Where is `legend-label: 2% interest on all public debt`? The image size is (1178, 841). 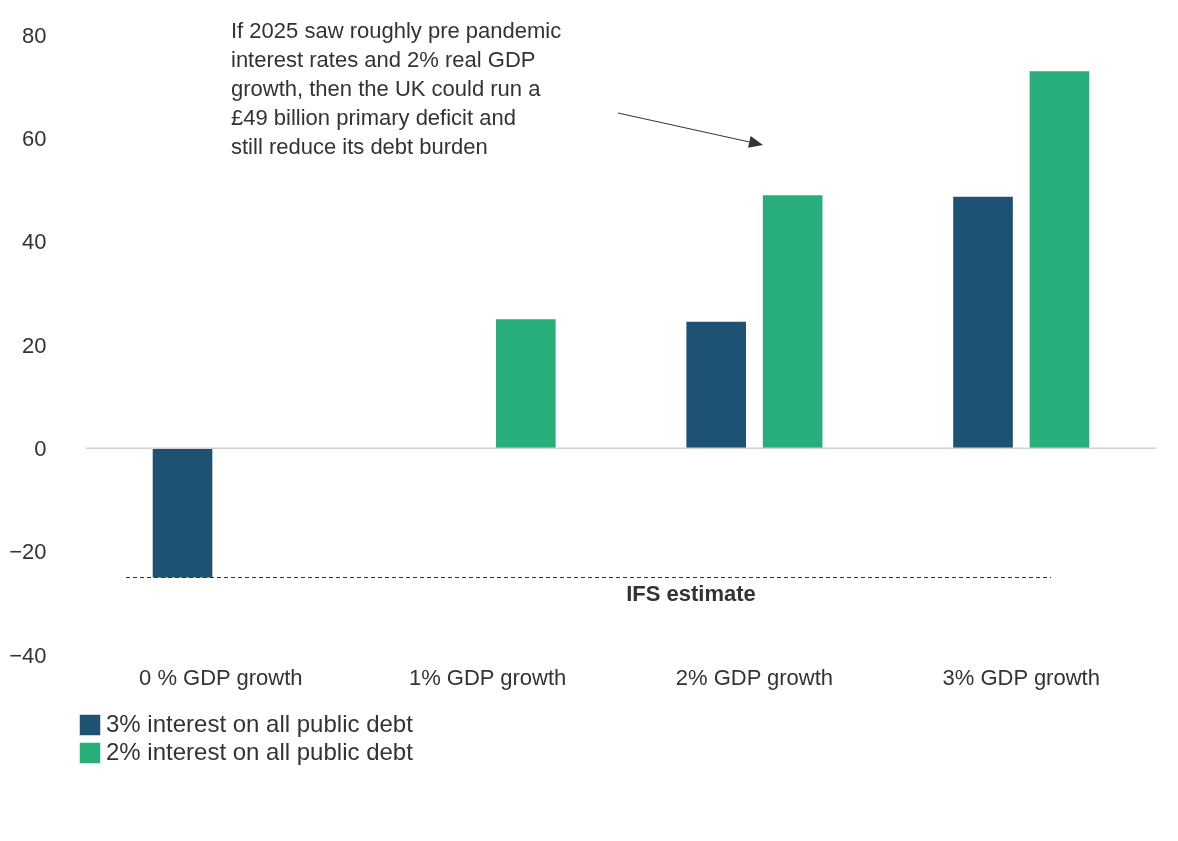 legend-label: 2% interest on all public debt is located at coordinates (260, 751).